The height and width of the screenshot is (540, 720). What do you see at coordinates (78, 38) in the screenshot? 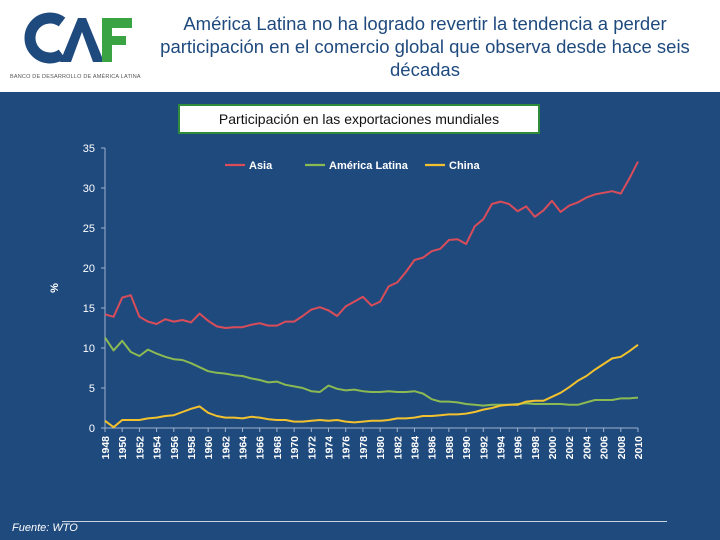
I see `caf-logo-mark` at bounding box center [78, 38].